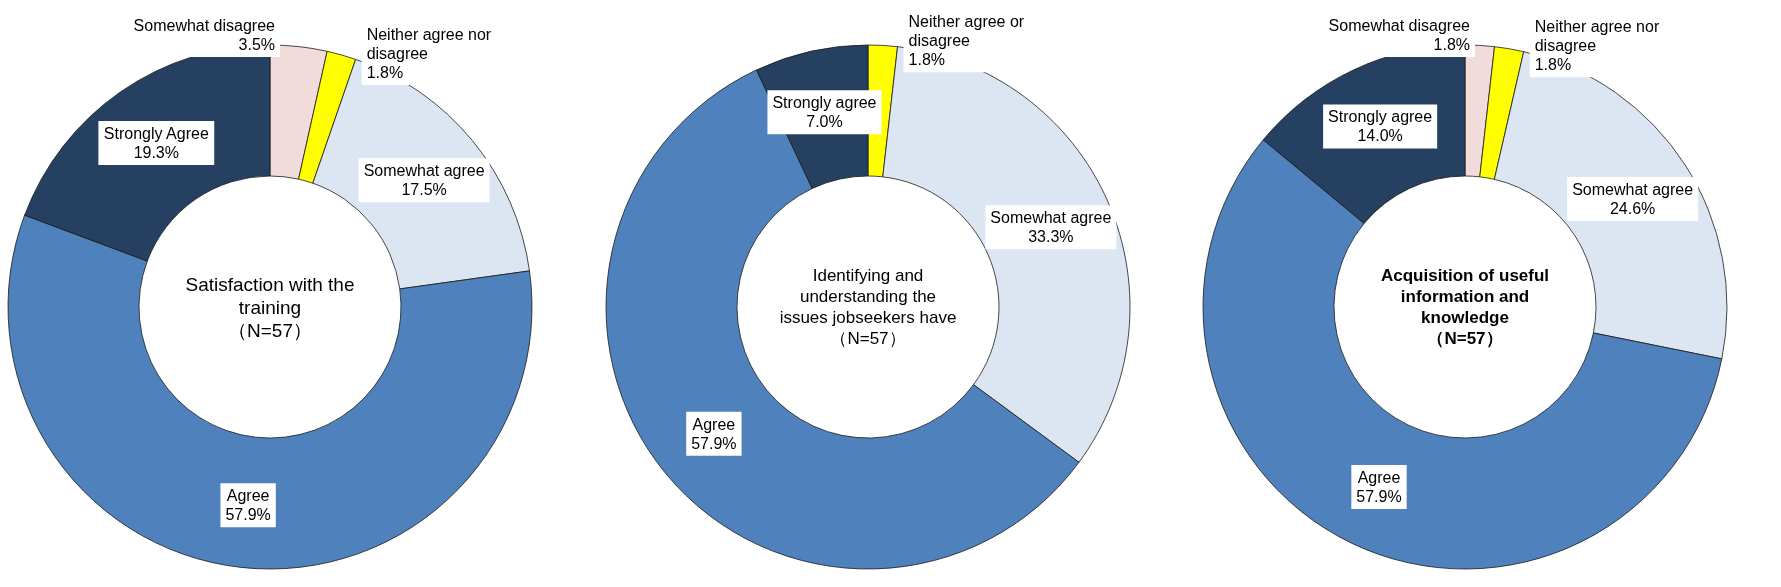  Describe the element at coordinates (256, 44) in the screenshot. I see `data-label: 3.5%` at that location.